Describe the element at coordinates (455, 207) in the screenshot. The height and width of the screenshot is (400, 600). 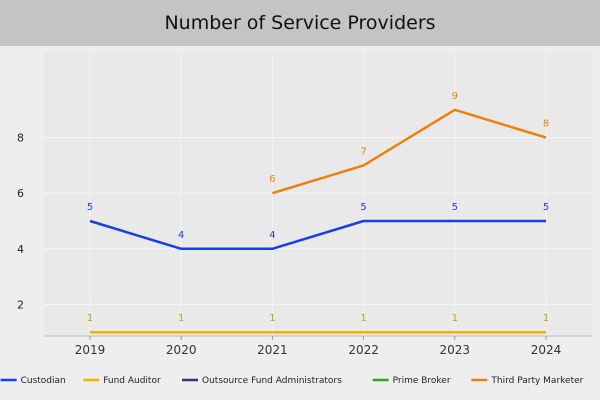
I see `data-label-custodian-2023: 5` at that location.